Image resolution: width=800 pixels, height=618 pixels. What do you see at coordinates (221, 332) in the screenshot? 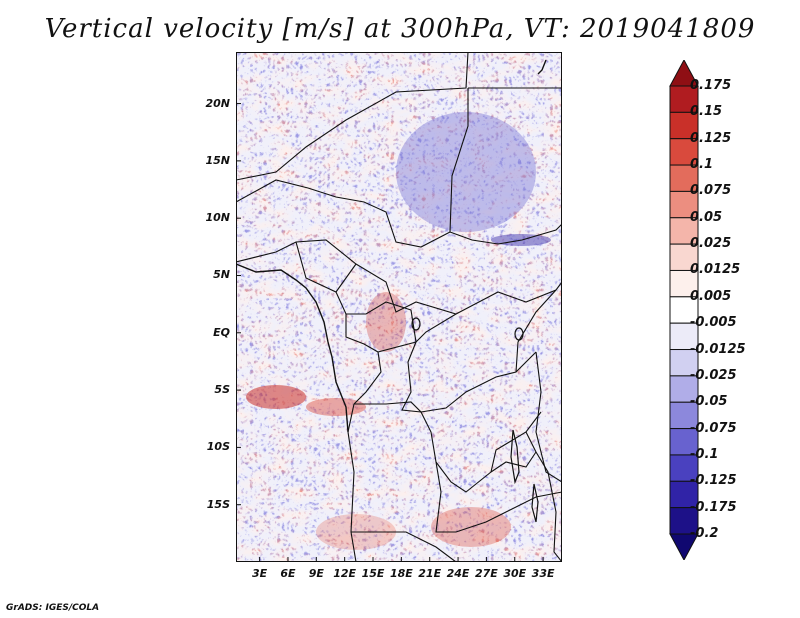
I see `latitude-label: EQ` at bounding box center [221, 332].